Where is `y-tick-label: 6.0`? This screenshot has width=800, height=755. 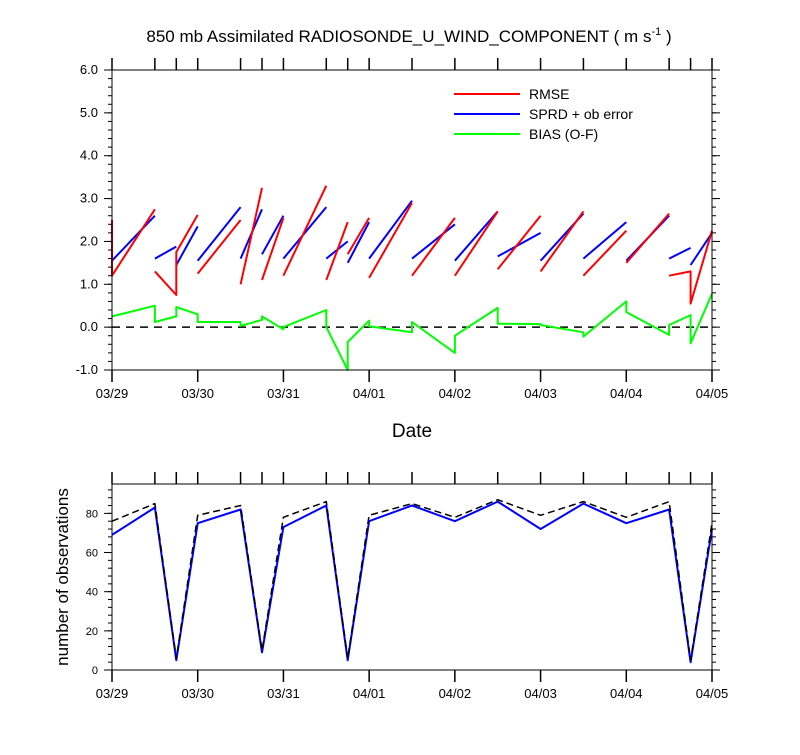 y-tick-label: 6.0 is located at coordinates (89, 69).